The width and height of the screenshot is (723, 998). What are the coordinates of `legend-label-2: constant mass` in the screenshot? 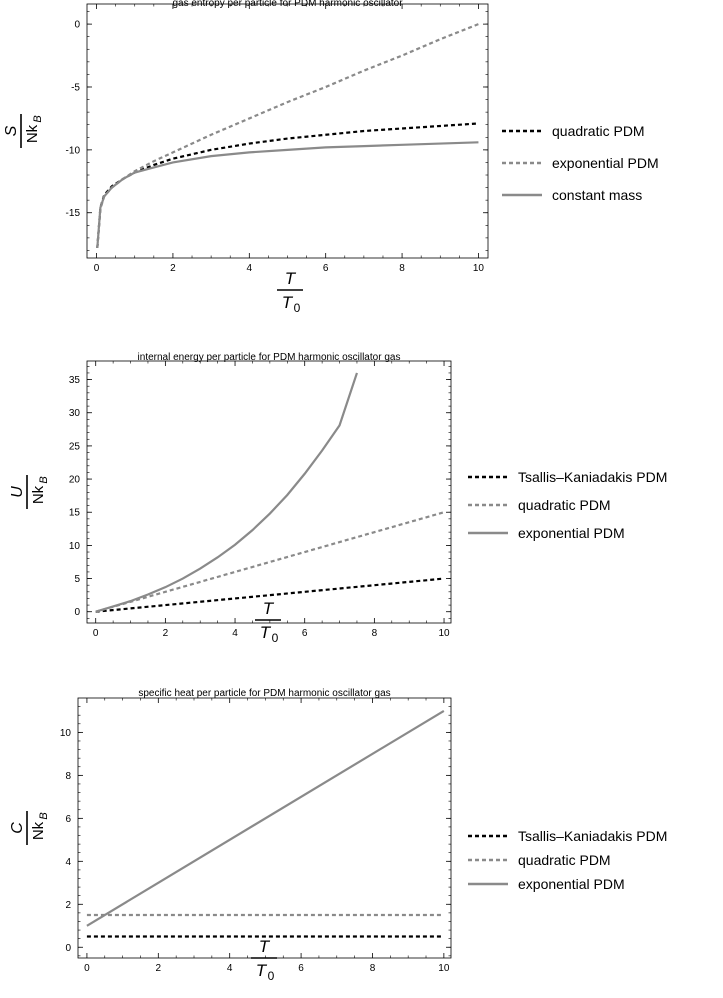 It's located at (597, 195).